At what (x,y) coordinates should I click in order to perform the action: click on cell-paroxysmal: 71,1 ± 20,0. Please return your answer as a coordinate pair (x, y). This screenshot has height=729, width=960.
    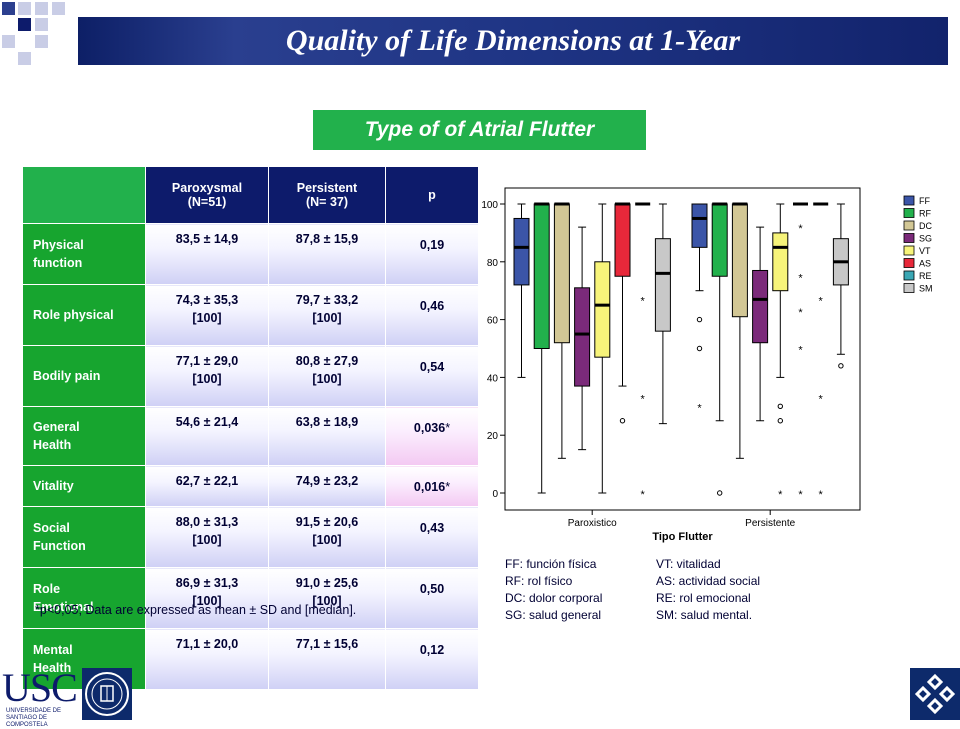
    Looking at the image, I should click on (207, 659).